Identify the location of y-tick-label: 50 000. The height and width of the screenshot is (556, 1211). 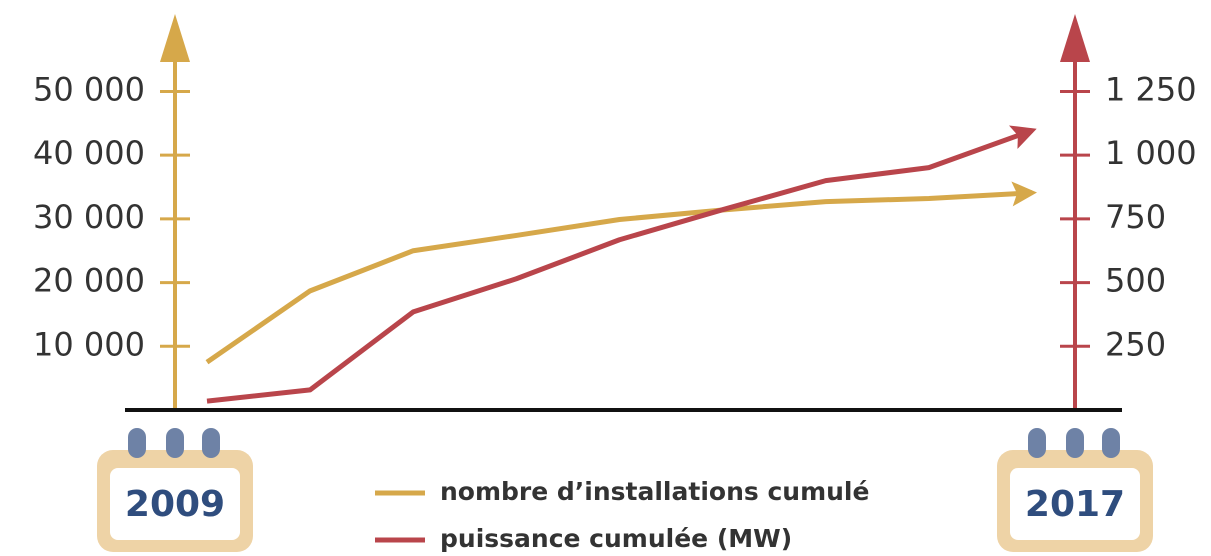
(89, 89).